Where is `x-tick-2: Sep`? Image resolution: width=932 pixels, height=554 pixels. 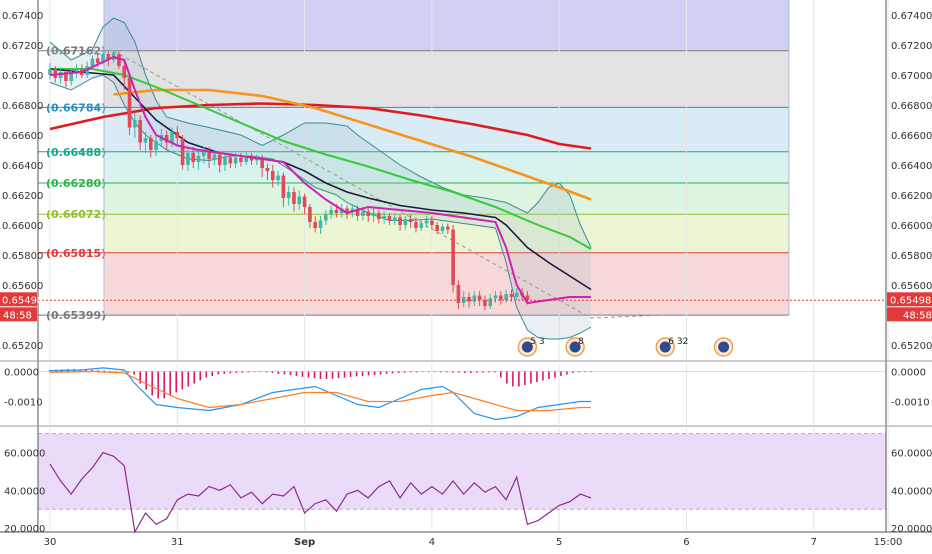
x-tick-2: Sep is located at coordinates (304, 542).